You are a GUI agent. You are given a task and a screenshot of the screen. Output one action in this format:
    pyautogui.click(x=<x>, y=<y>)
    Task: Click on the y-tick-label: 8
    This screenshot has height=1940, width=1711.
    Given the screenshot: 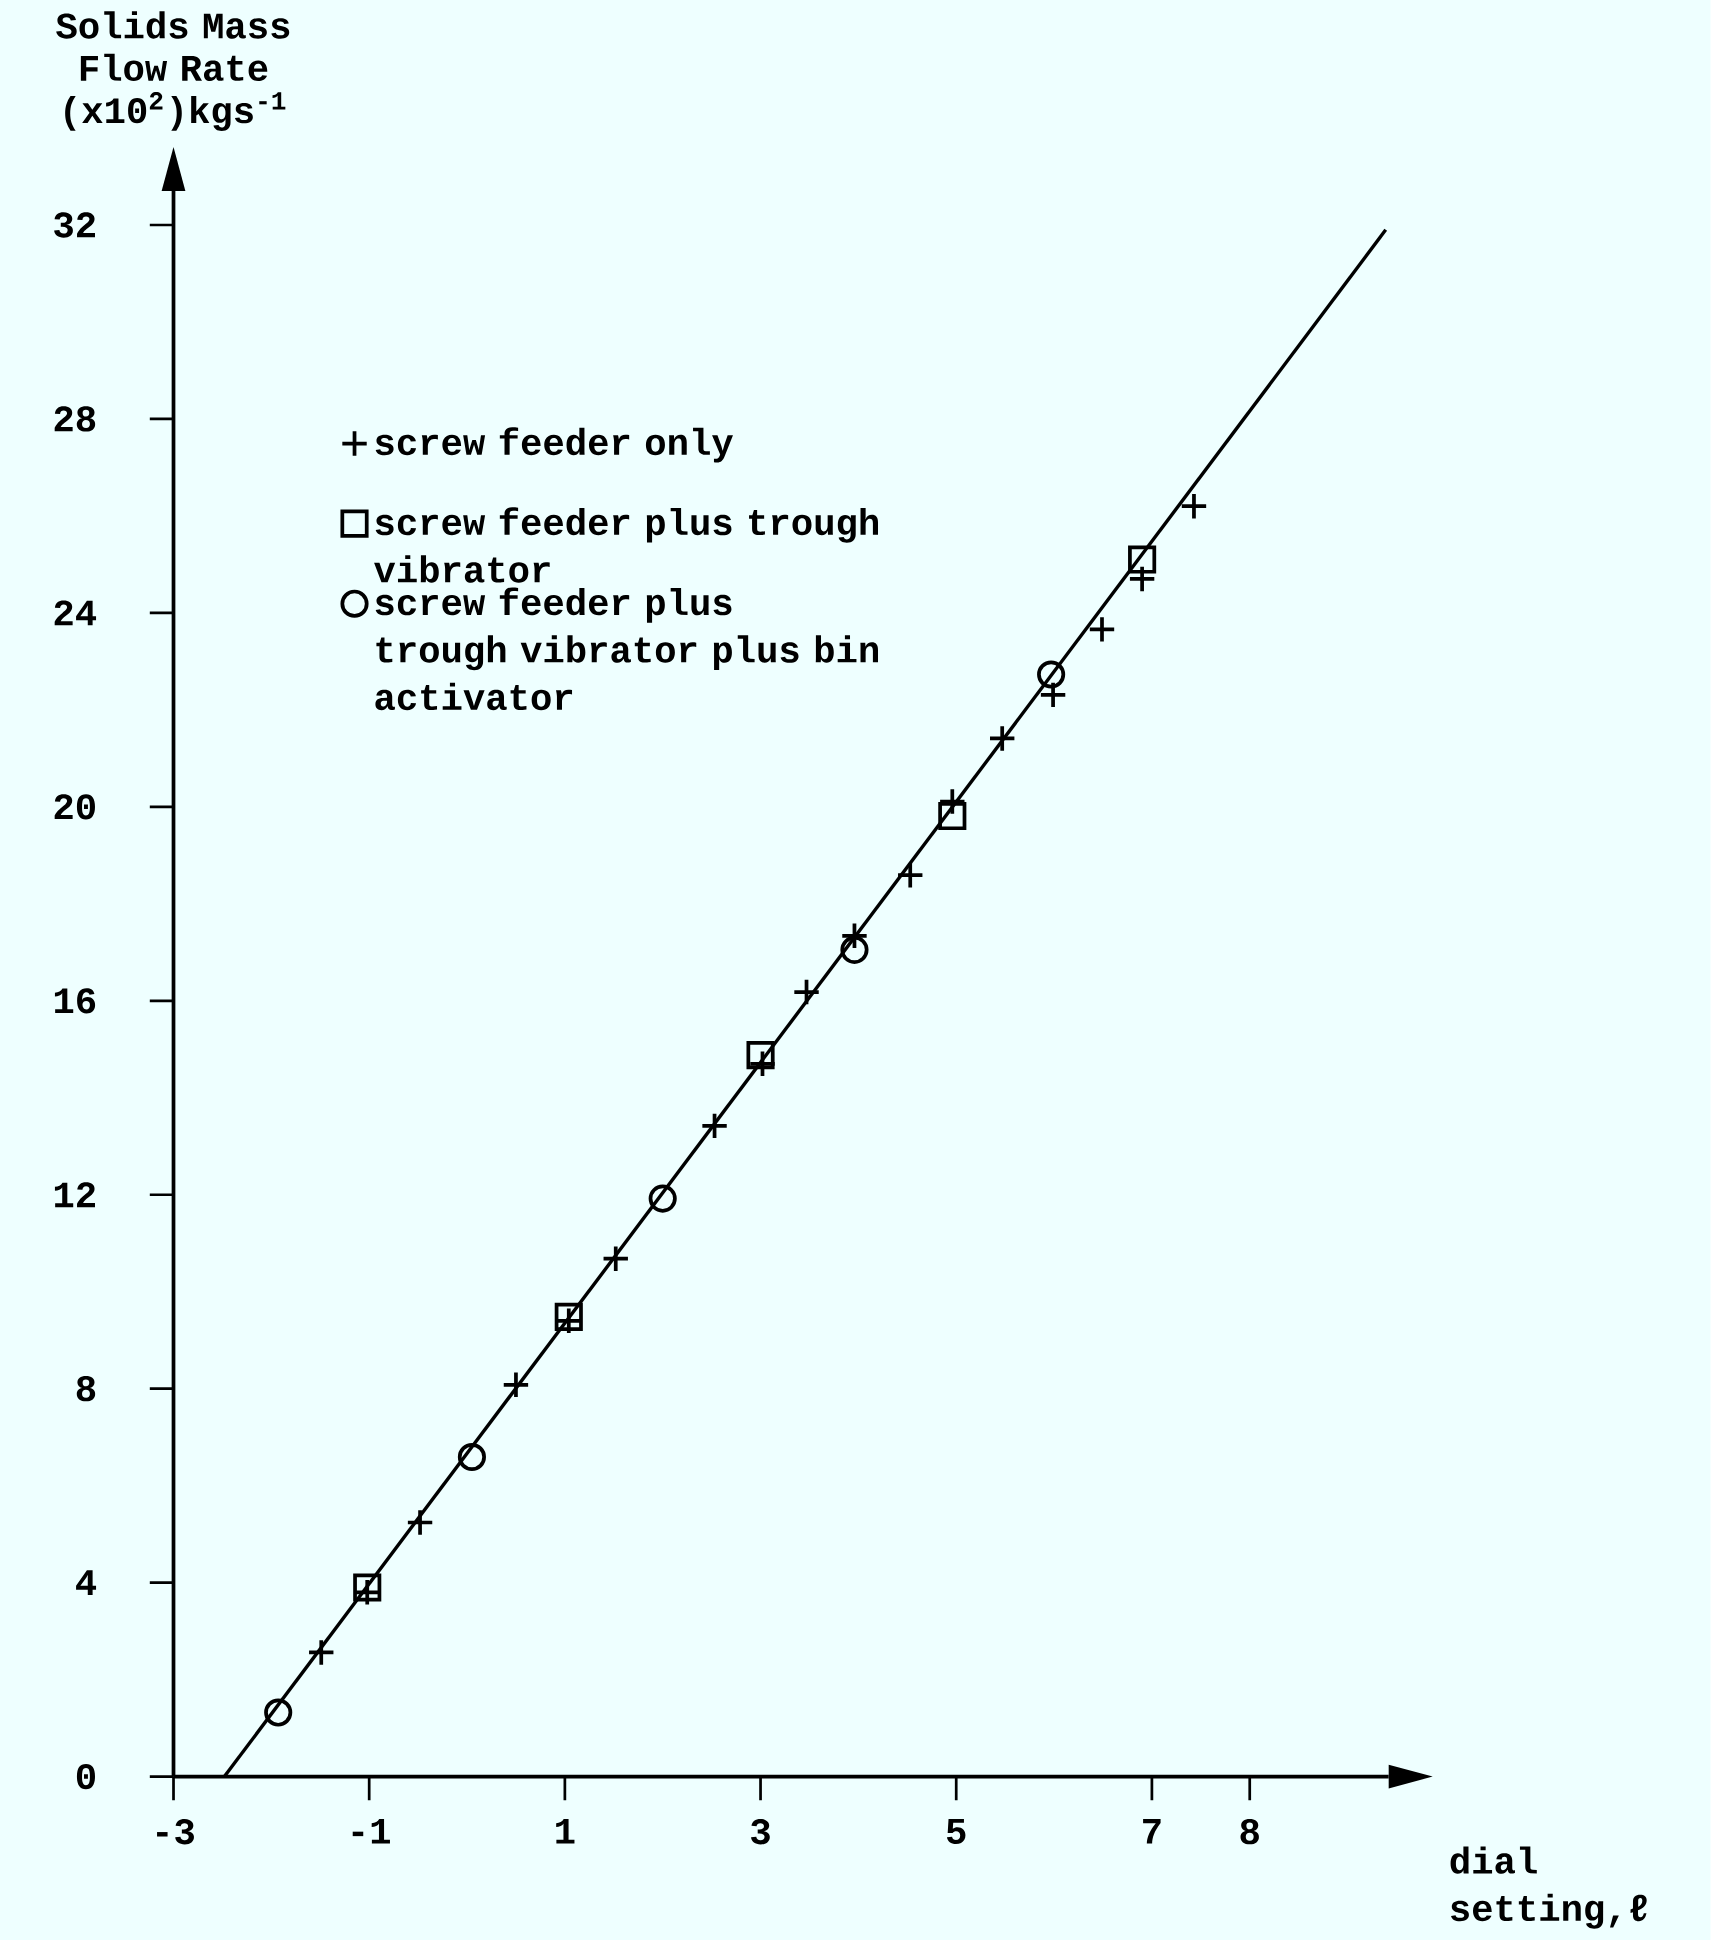 What is the action you would take?
    pyautogui.click(x=86, y=1389)
    